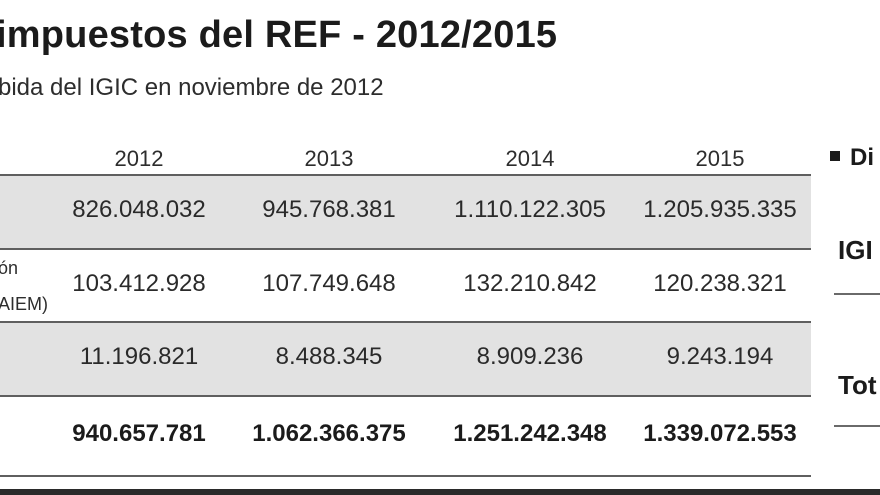  What do you see at coordinates (720, 158) in the screenshot?
I see `year-header-2015: 2015` at bounding box center [720, 158].